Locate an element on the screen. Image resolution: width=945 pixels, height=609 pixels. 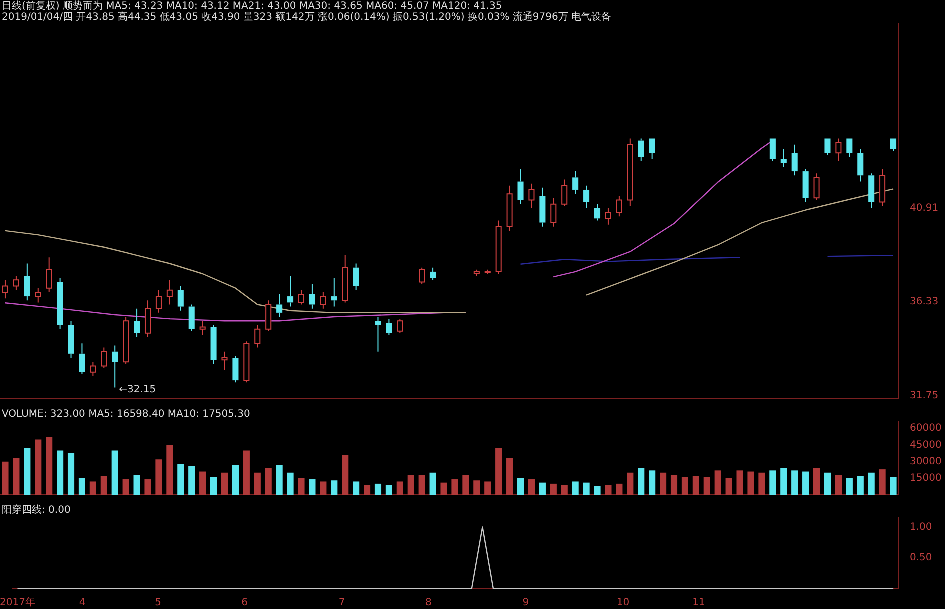
y-tick-label: 60000 is located at coordinates (926, 428).